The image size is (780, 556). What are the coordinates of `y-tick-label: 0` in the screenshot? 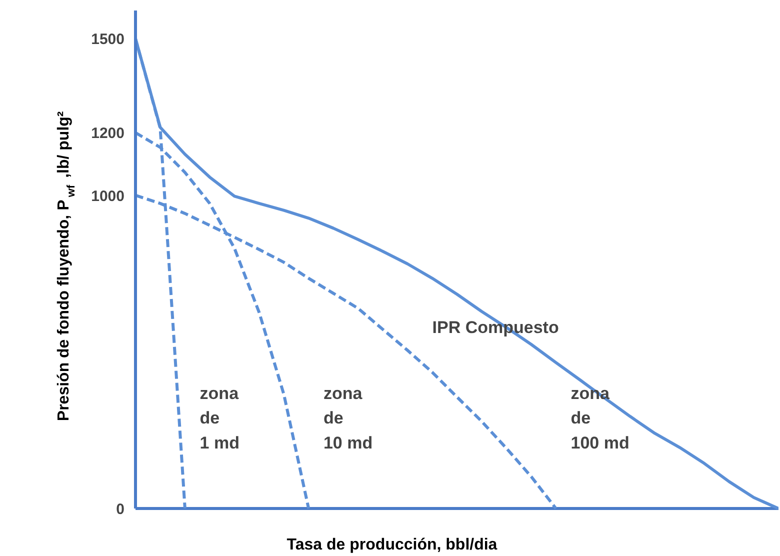 It's located at (120, 509).